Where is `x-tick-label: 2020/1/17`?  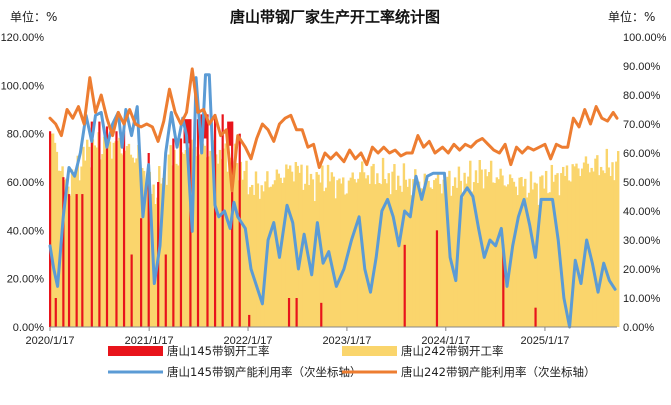
x-tick-label: 2020/1/17 is located at coordinates (50, 341).